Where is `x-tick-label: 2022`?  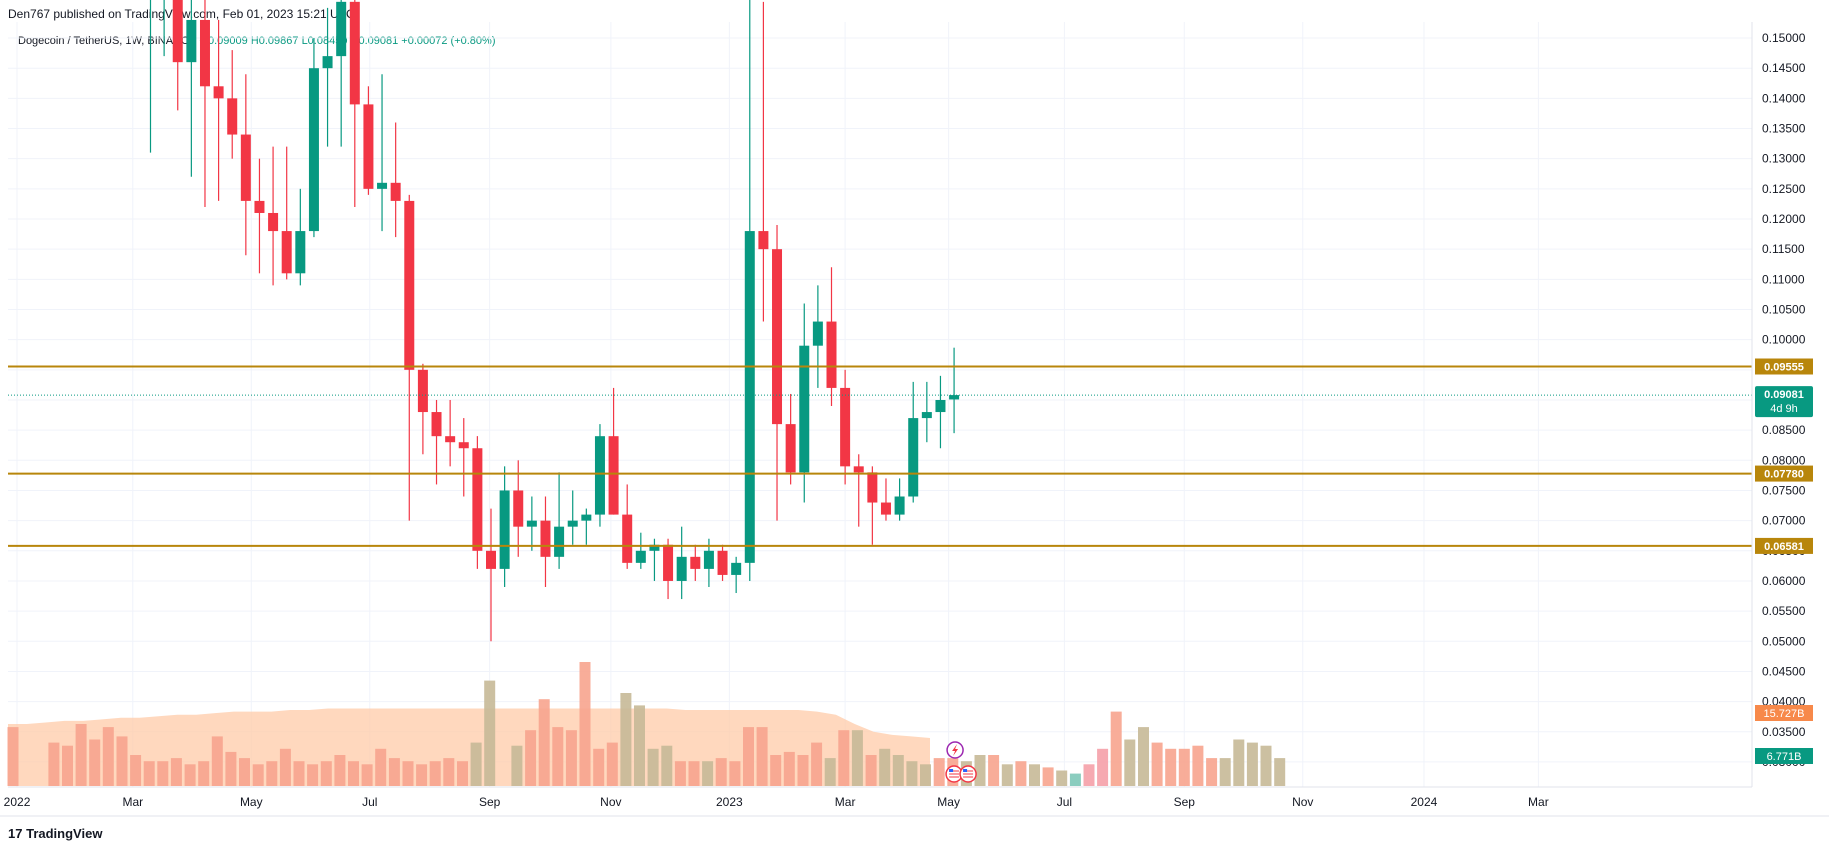
x-tick-label: 2022 is located at coordinates (17, 802).